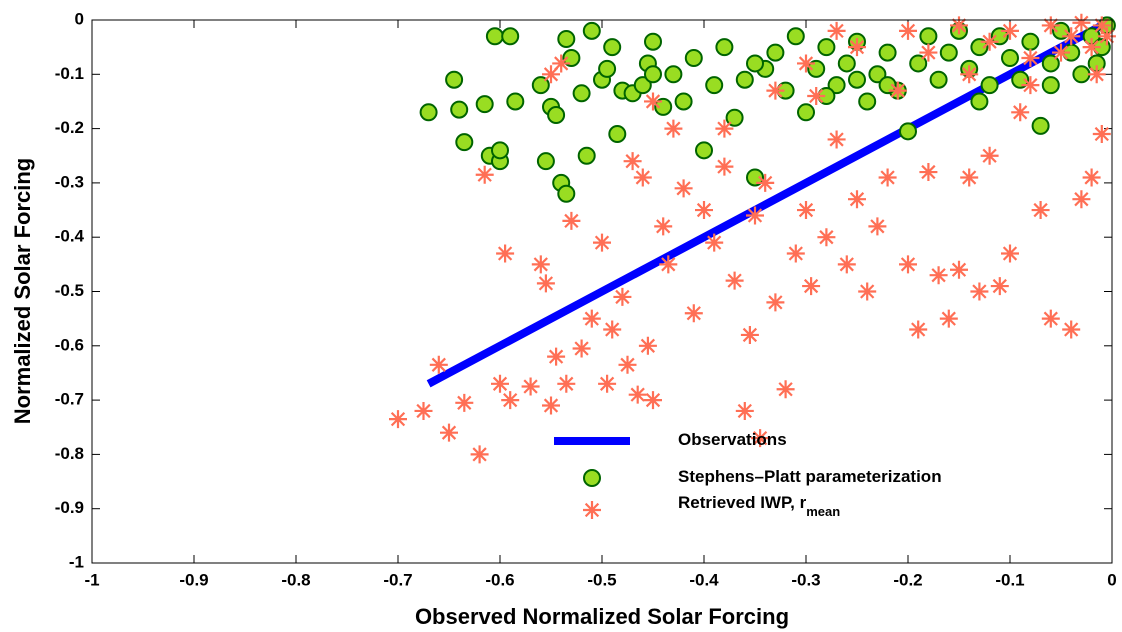 Image resolution: width=1122 pixels, height=632 pixels. What do you see at coordinates (91, 579) in the screenshot?
I see `x-tick-label: -1` at bounding box center [91, 579].